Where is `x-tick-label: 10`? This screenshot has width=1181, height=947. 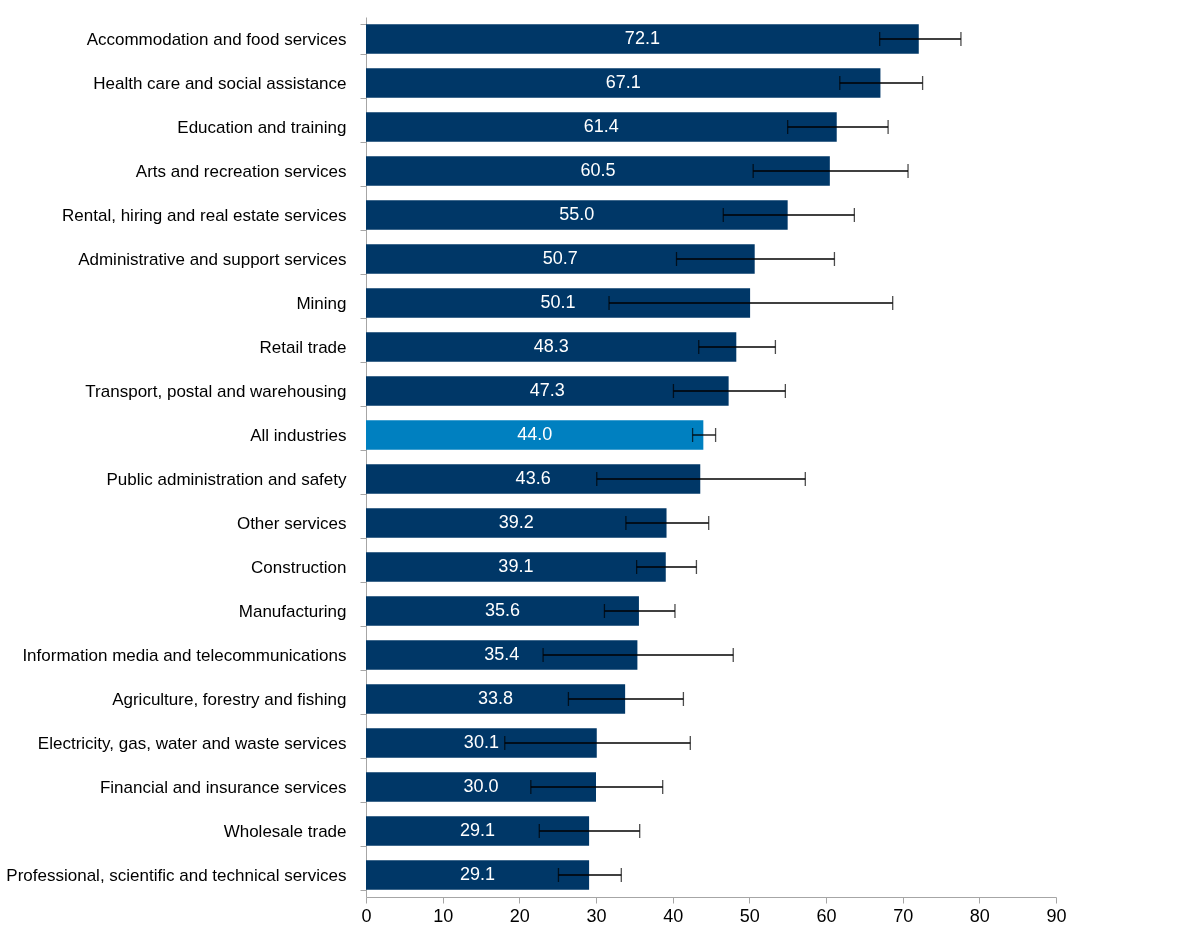
x-tick-label: 10 is located at coordinates (443, 915).